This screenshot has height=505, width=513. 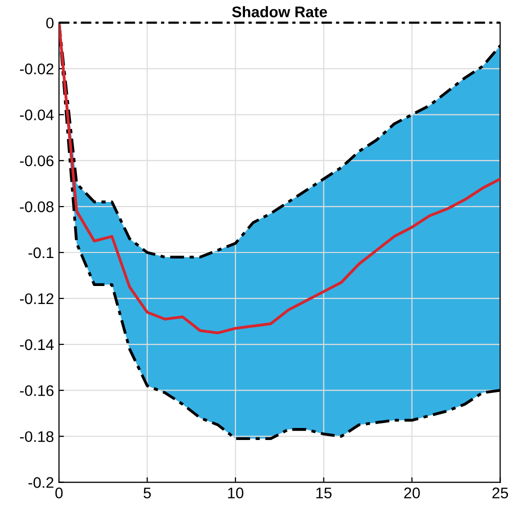 I want to click on y-tick-label: -0.1, so click(x=41, y=252).